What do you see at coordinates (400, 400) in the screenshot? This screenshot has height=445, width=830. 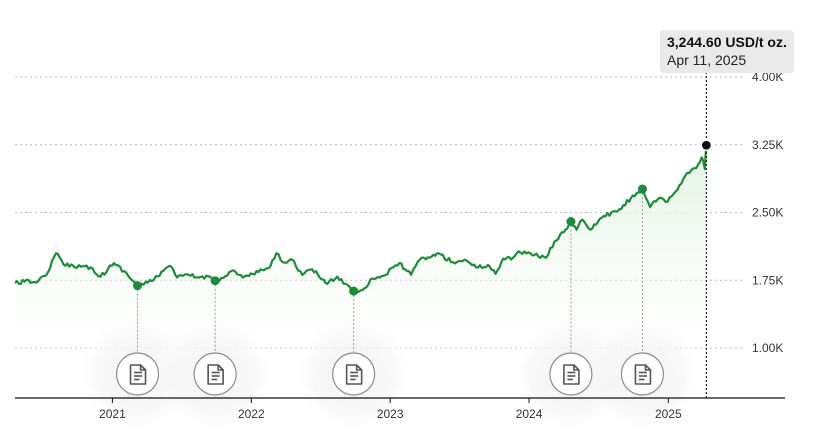 I see `x-axis` at bounding box center [400, 400].